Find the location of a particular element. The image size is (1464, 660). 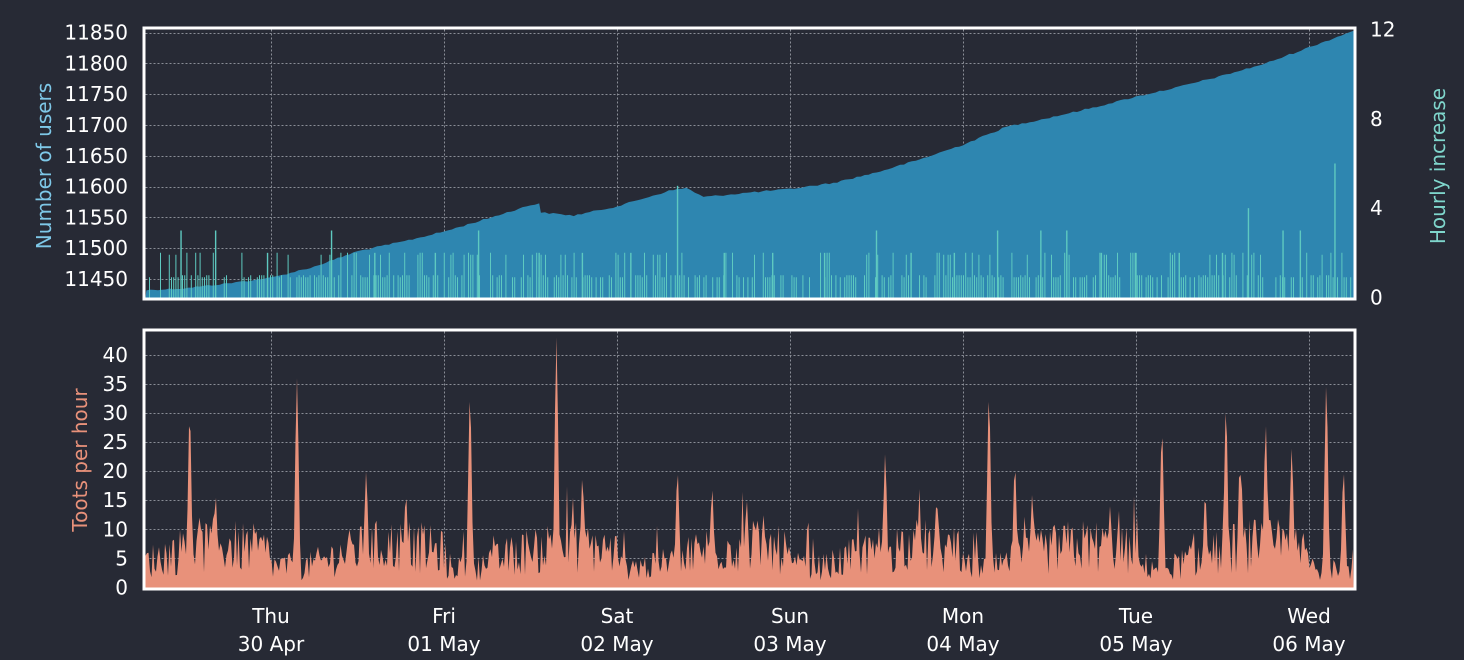

toots-tick-label: 10 is located at coordinates (115, 529).